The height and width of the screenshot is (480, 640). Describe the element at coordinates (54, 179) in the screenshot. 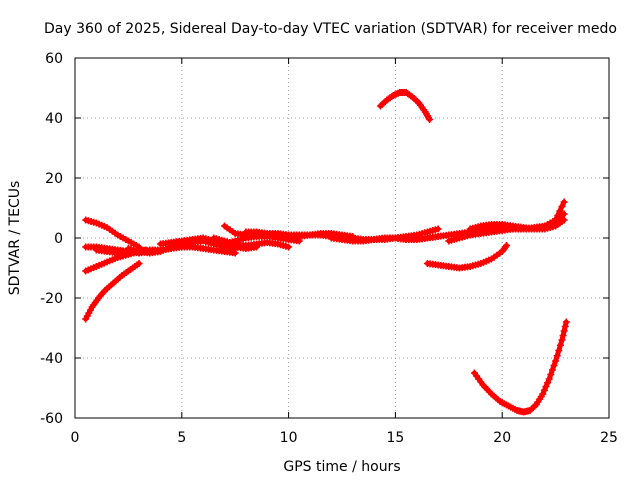

I see `y-tick-label: 20` at that location.